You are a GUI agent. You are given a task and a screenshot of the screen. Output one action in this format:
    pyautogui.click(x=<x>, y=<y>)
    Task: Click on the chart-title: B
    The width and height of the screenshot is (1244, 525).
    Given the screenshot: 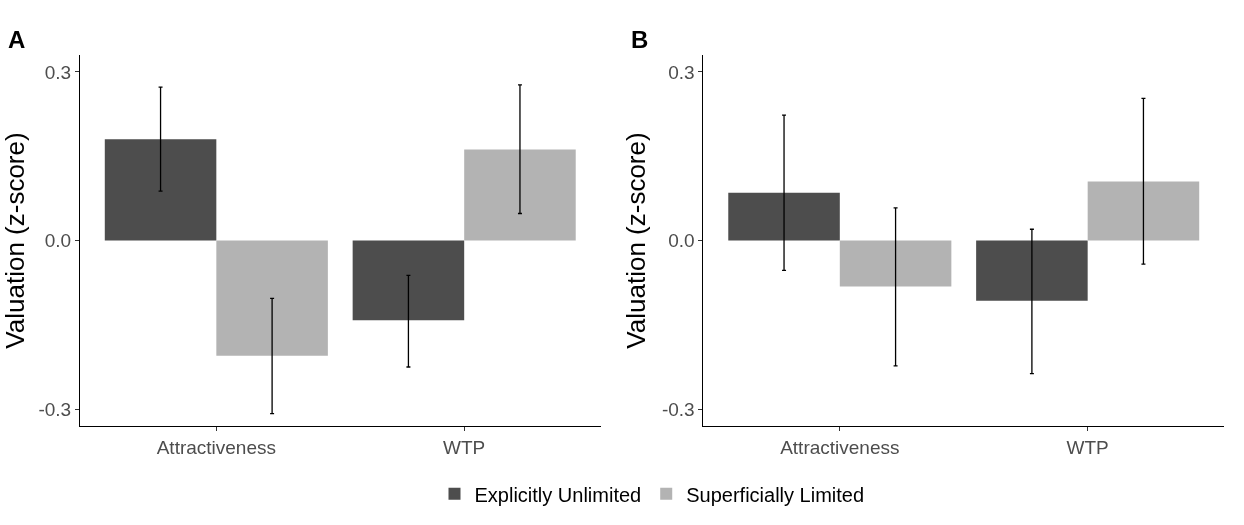 What is the action you would take?
    pyautogui.click(x=640, y=39)
    